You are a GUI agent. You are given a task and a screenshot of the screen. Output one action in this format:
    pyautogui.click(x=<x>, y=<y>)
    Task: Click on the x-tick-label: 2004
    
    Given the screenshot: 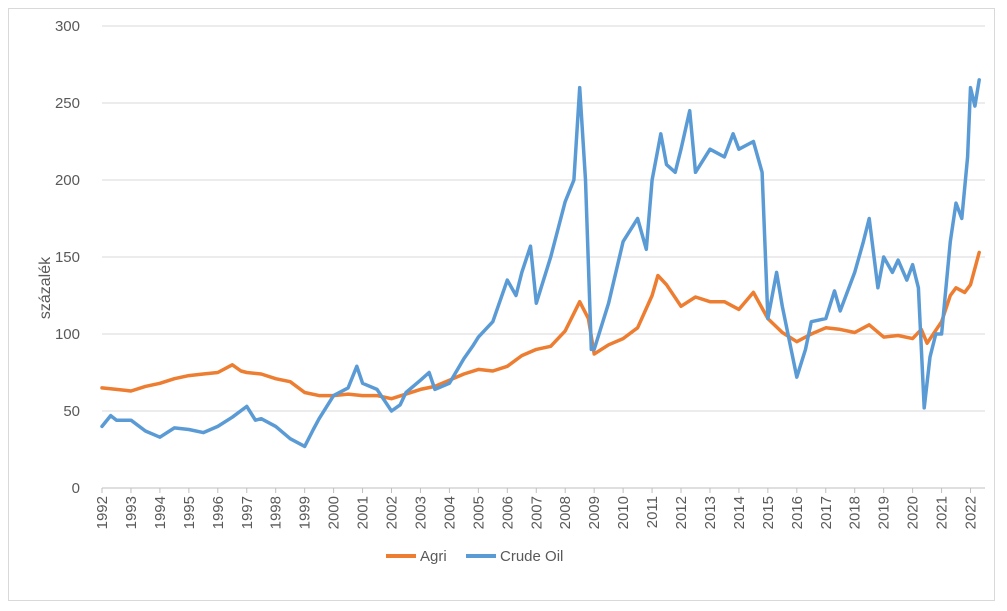 What is the action you would take?
    pyautogui.click(x=449, y=512)
    